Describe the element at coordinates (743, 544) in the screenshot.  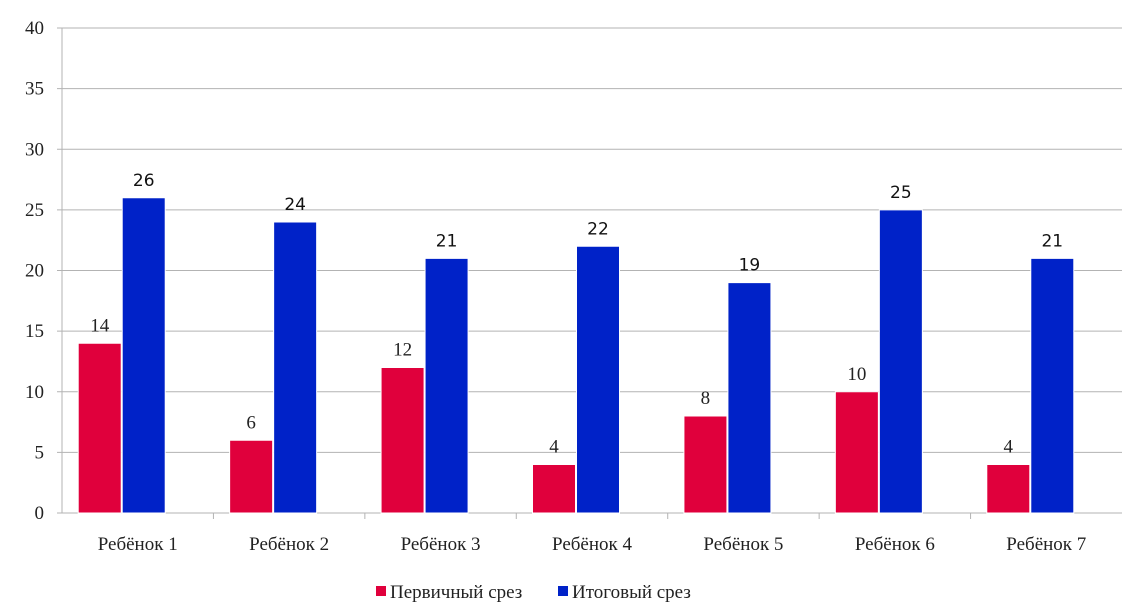
I see `category-label: Ребёнок 5` at that location.